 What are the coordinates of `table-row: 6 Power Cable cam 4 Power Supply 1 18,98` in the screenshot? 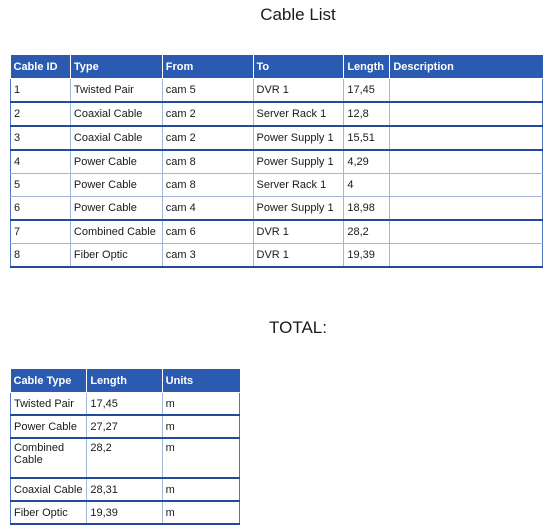 It's located at (276, 208).